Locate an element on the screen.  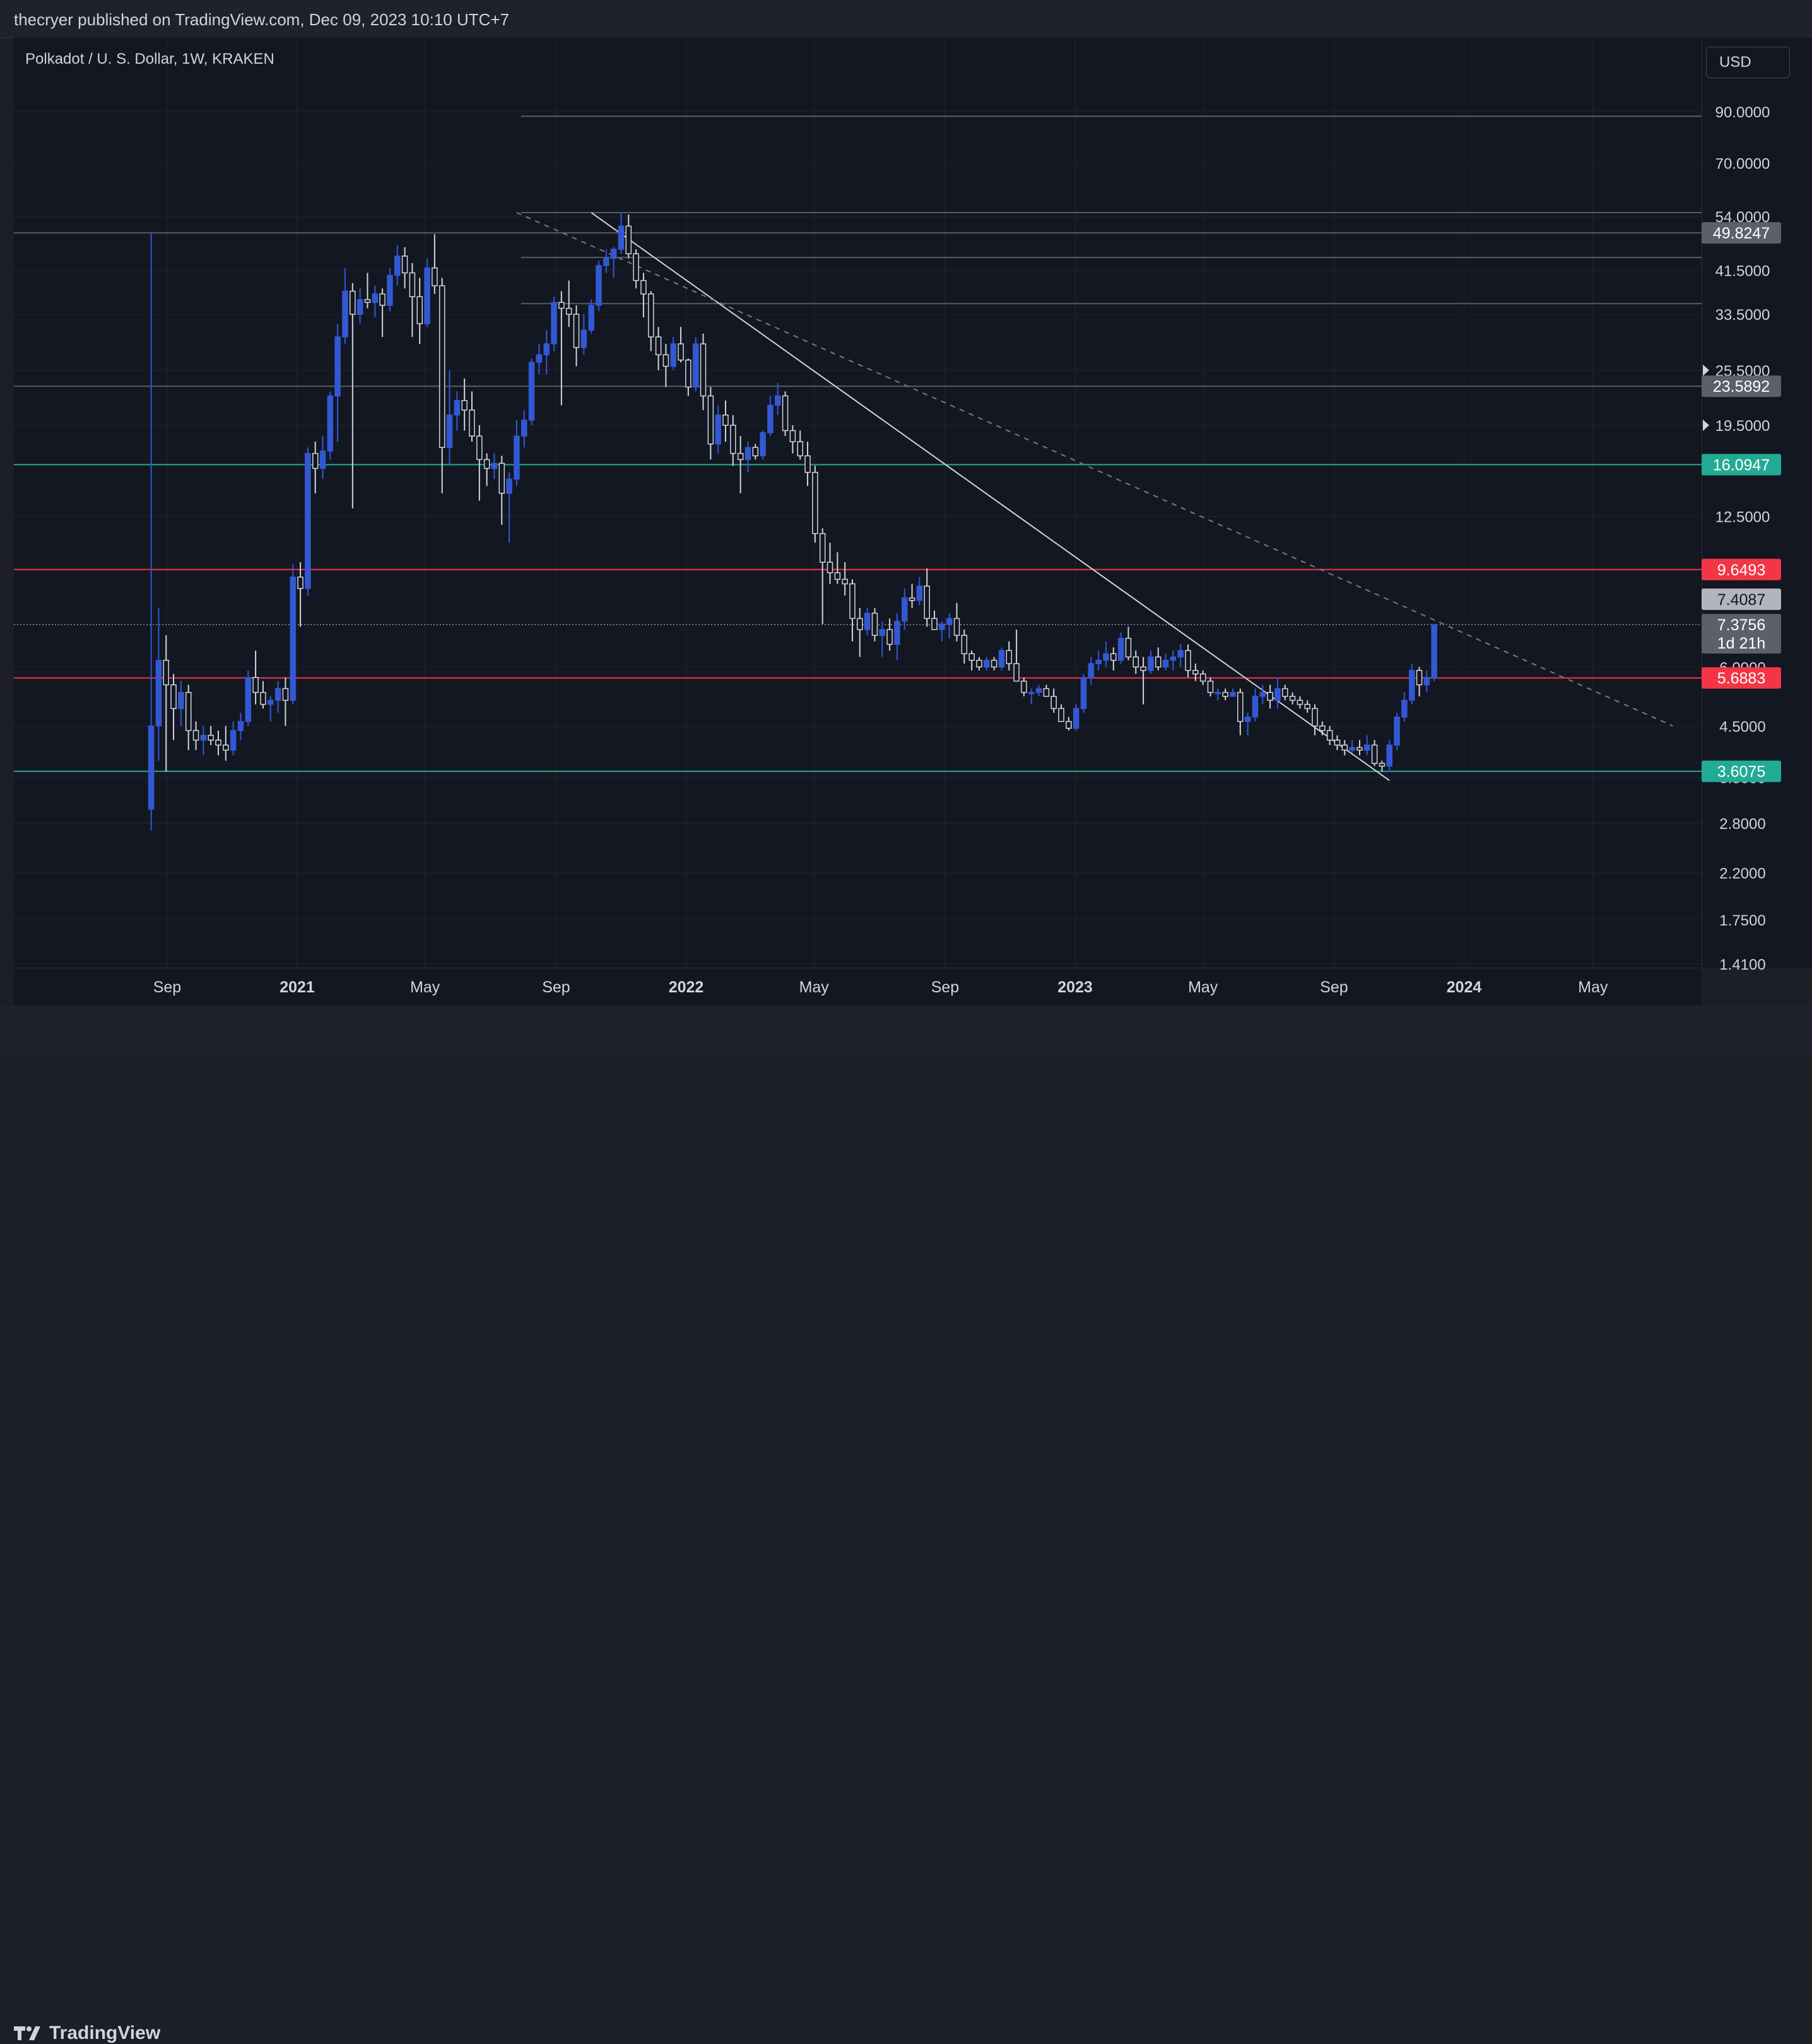
price-label-red is located at coordinates (1741, 569).